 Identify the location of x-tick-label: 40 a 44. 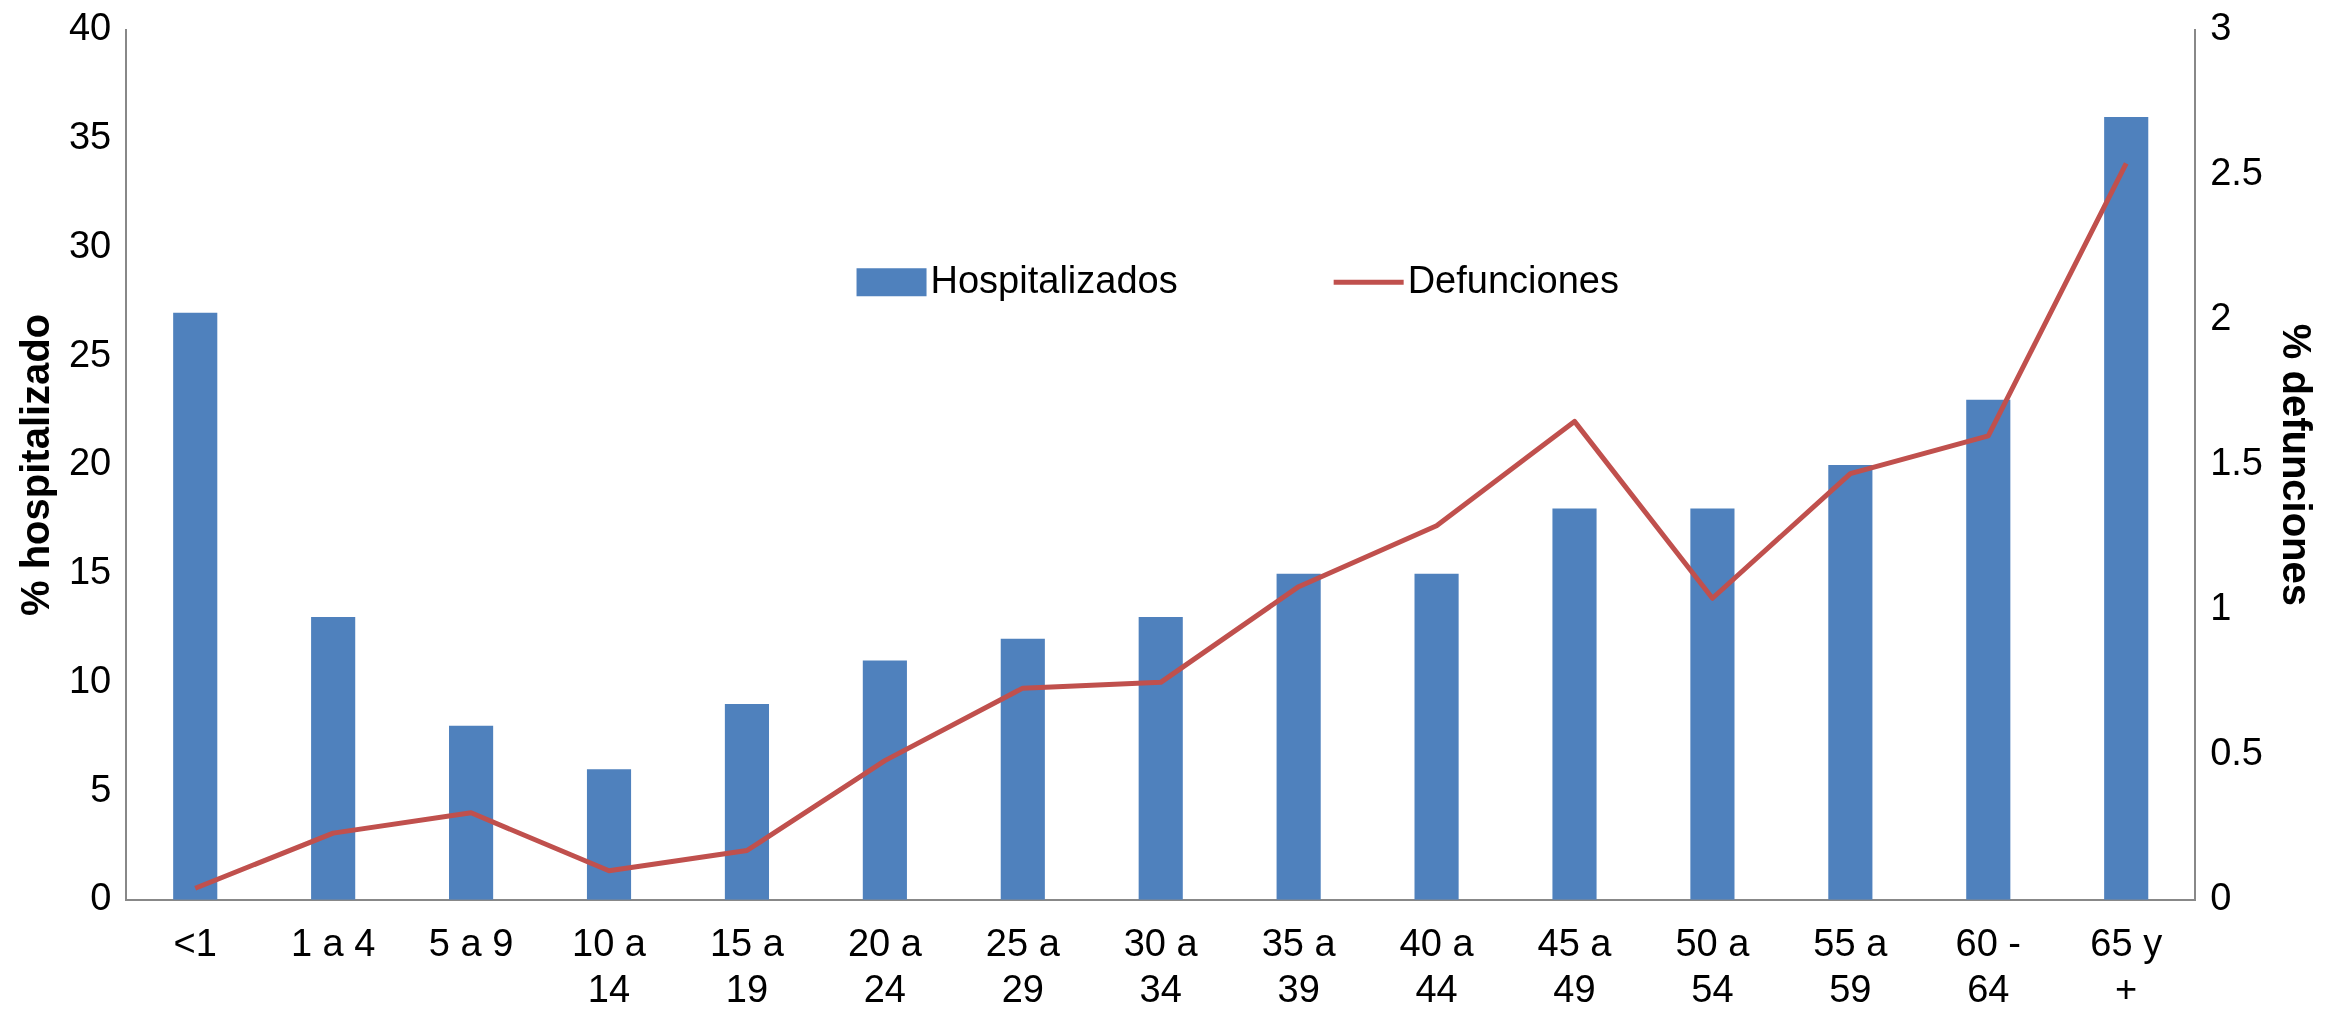
(1437, 966).